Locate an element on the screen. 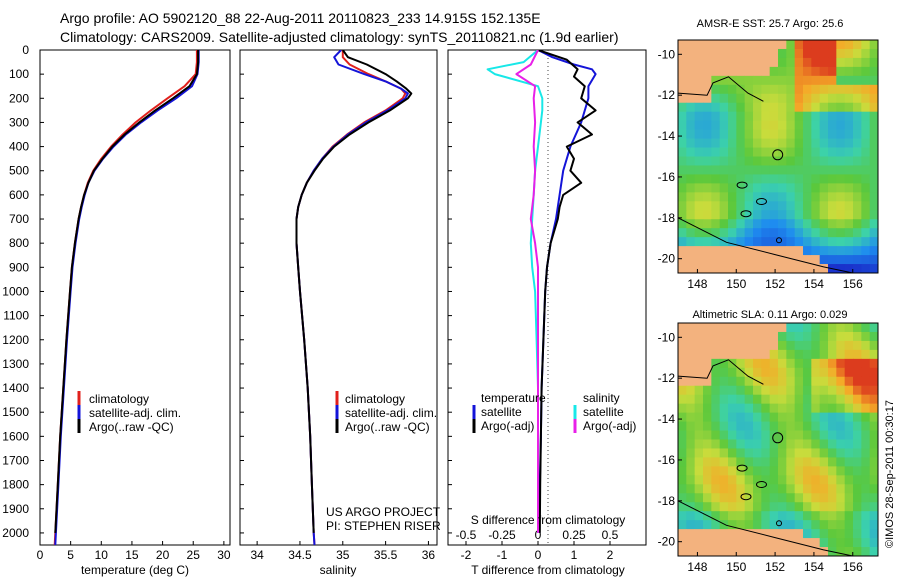 This screenshot has width=900, height=580. depth-tick-label: 1700 is located at coordinates (15, 460).